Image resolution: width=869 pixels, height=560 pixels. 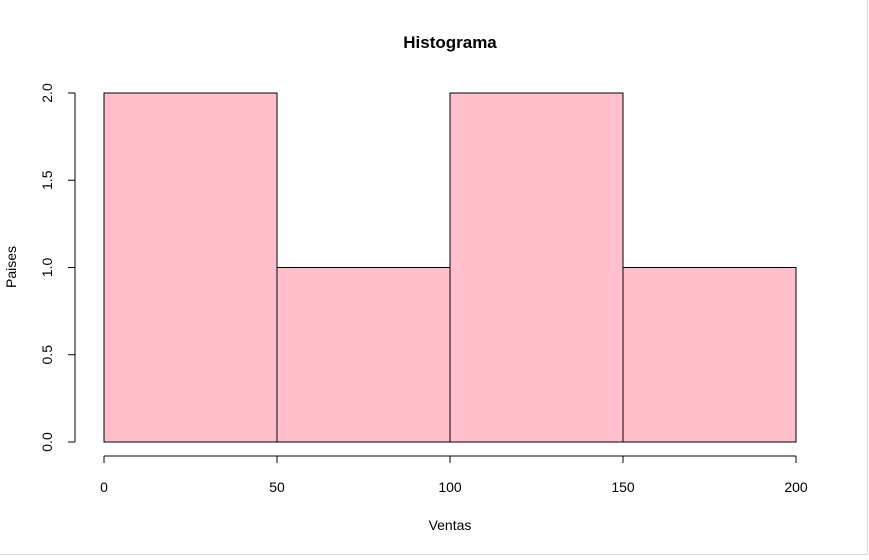 What do you see at coordinates (47, 442) in the screenshot?
I see `y-tick-label: 0.0` at bounding box center [47, 442].